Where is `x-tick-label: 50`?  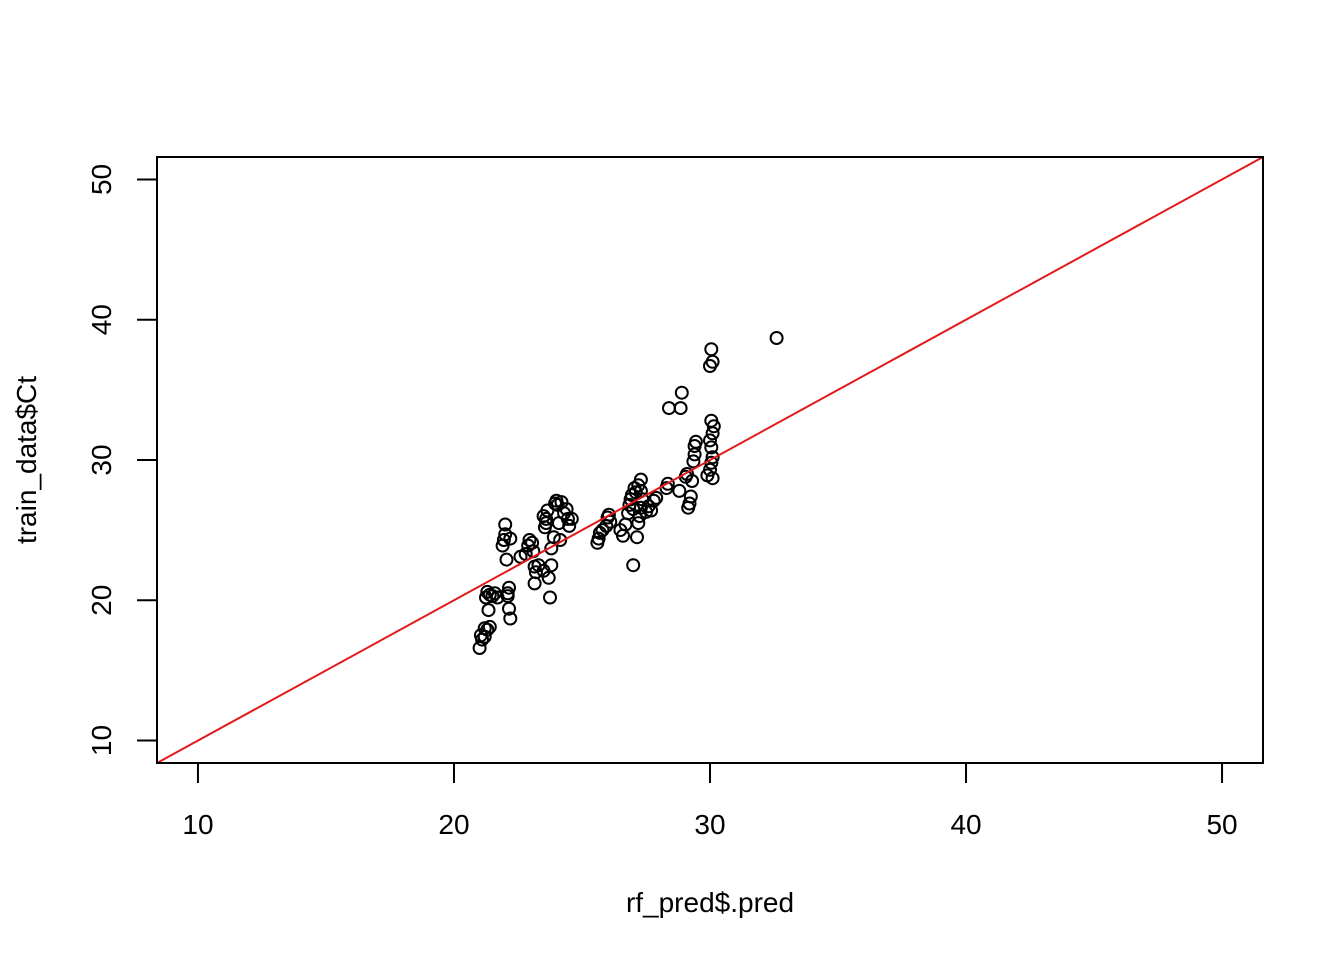 x-tick-label: 50 is located at coordinates (1221, 824).